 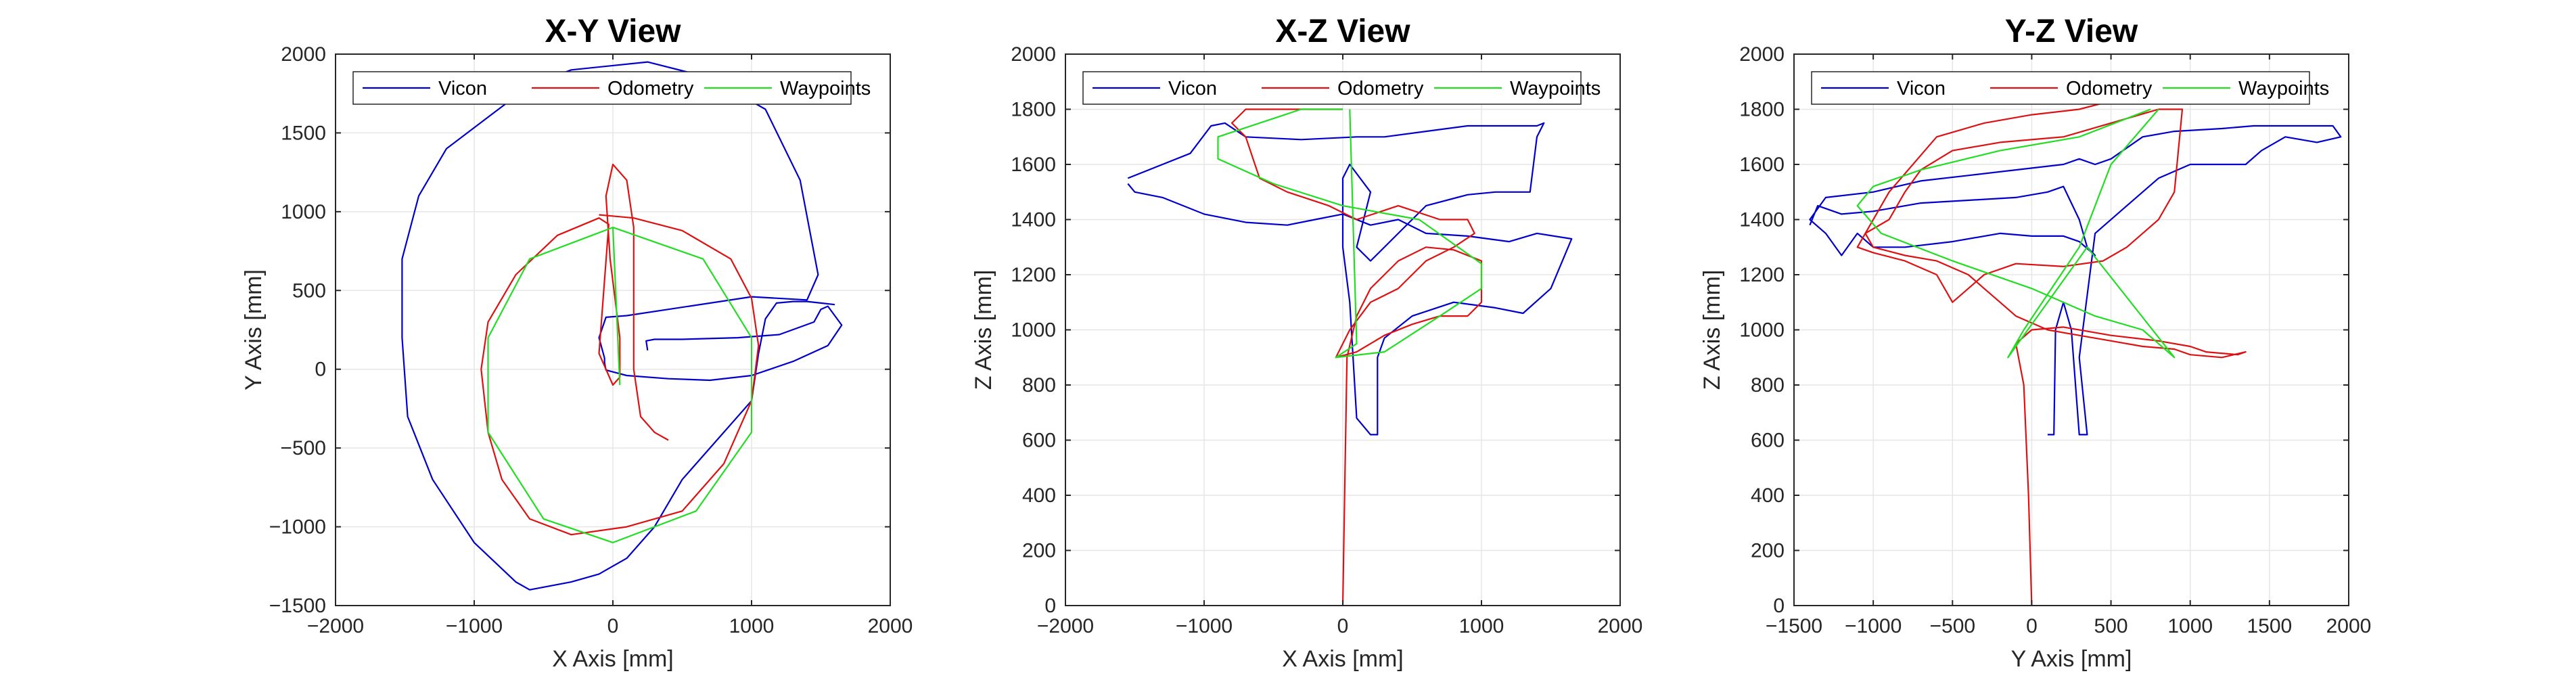 What do you see at coordinates (602, 88) in the screenshot?
I see `legend-box` at bounding box center [602, 88].